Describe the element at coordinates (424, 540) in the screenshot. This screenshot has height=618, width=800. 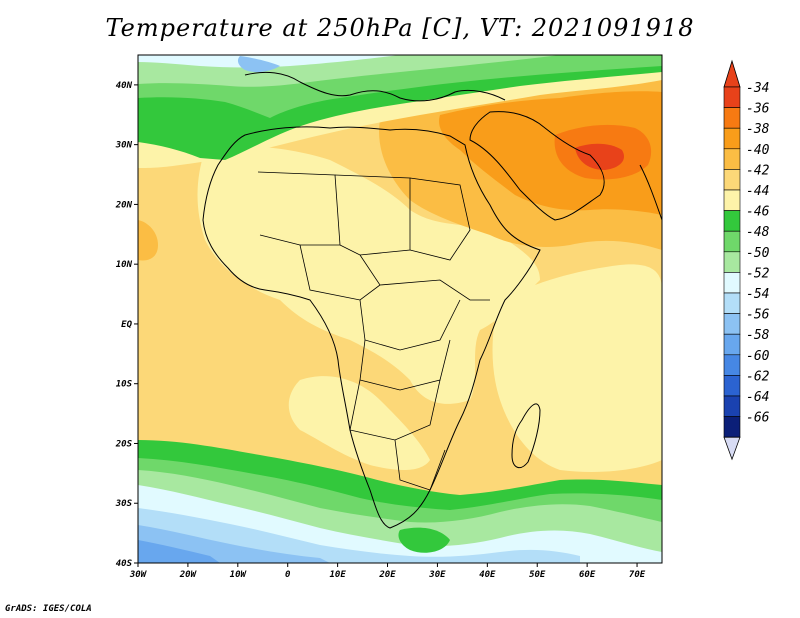
I see `field-south-46-patch` at that location.